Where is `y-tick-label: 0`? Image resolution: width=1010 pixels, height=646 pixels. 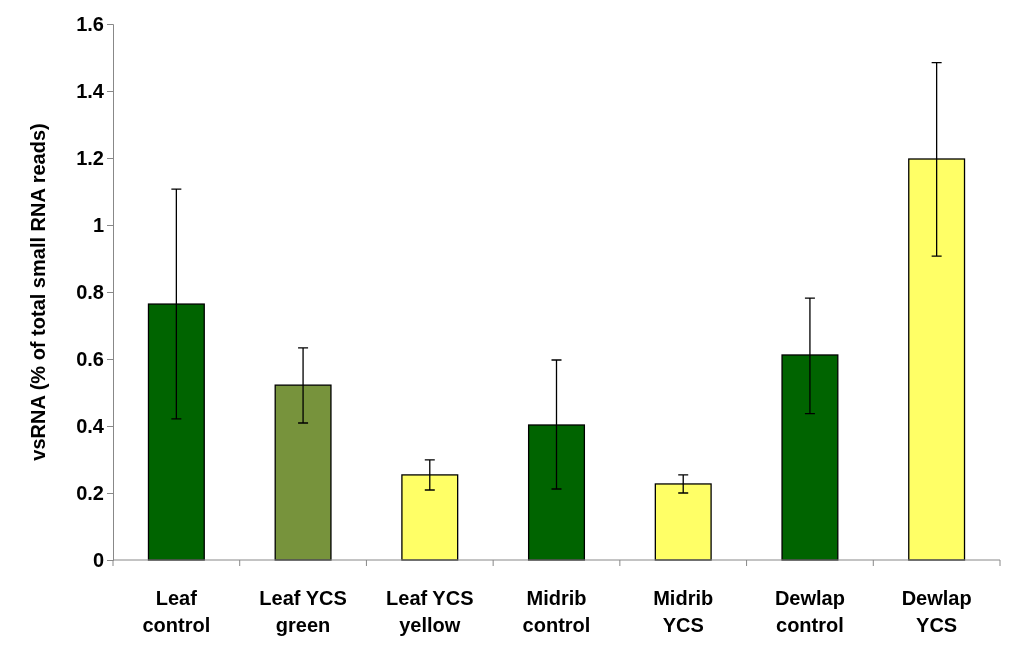
y-tick-label: 0 is located at coordinates (98, 559).